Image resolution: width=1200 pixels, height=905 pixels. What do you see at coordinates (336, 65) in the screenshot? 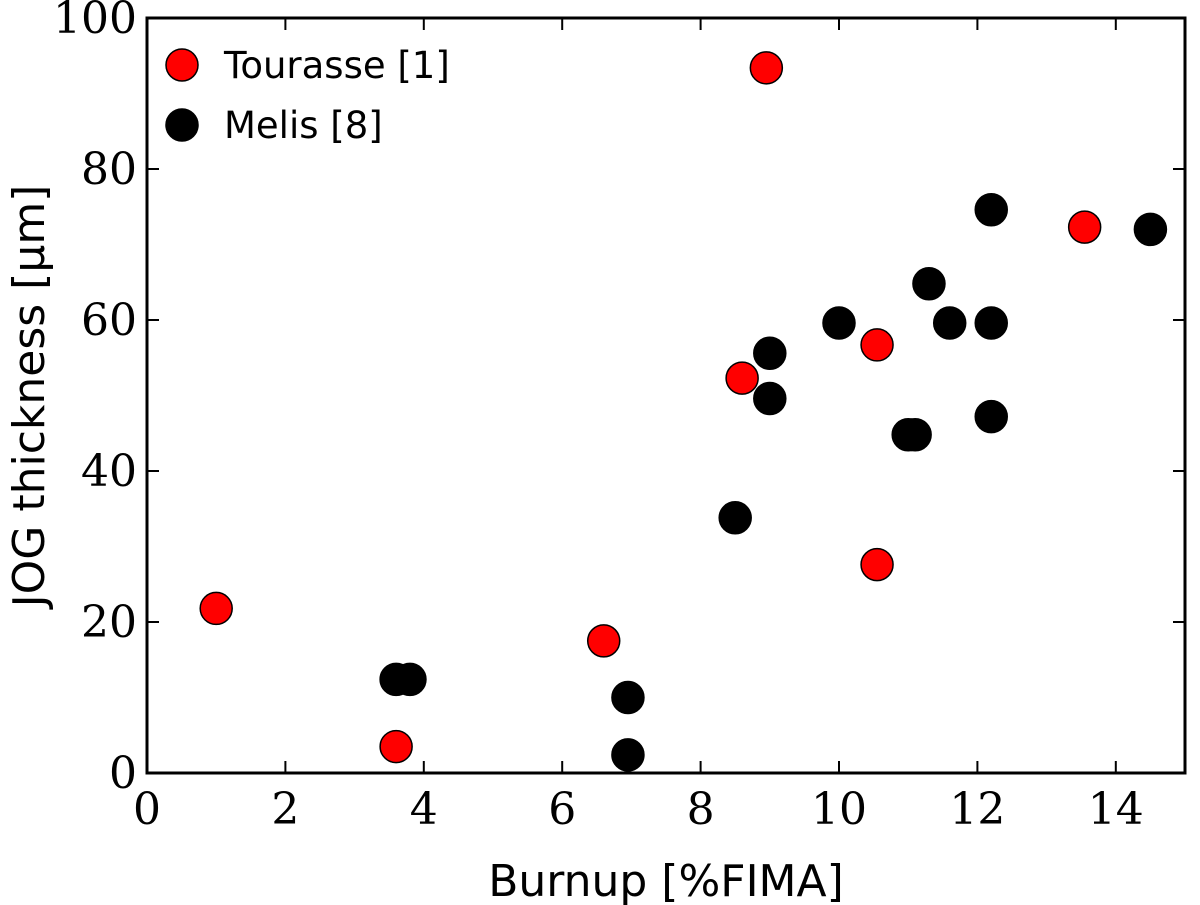
I see `legend-label-tourasse: Tourasse [1]` at bounding box center [336, 65].